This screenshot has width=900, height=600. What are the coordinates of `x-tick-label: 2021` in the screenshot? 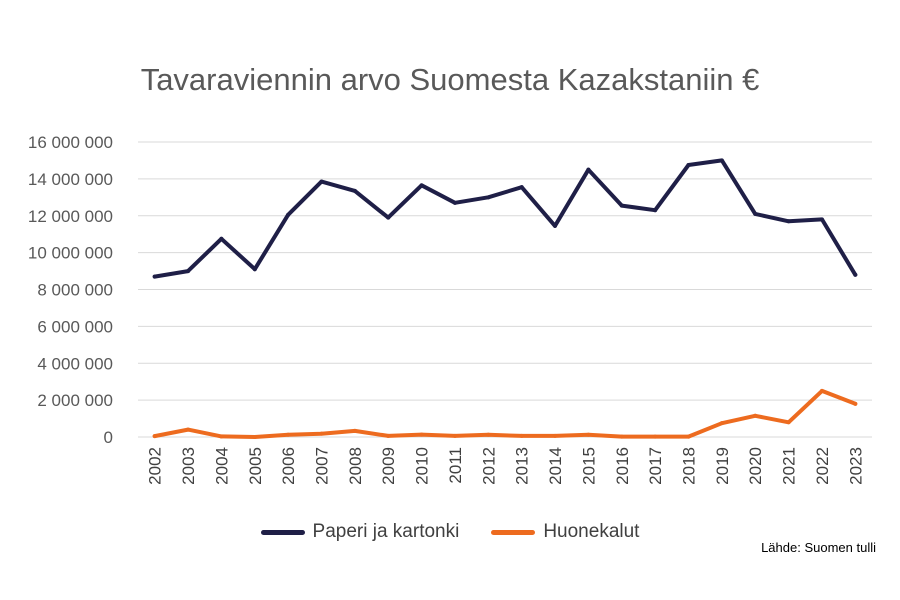 It's located at (789, 466).